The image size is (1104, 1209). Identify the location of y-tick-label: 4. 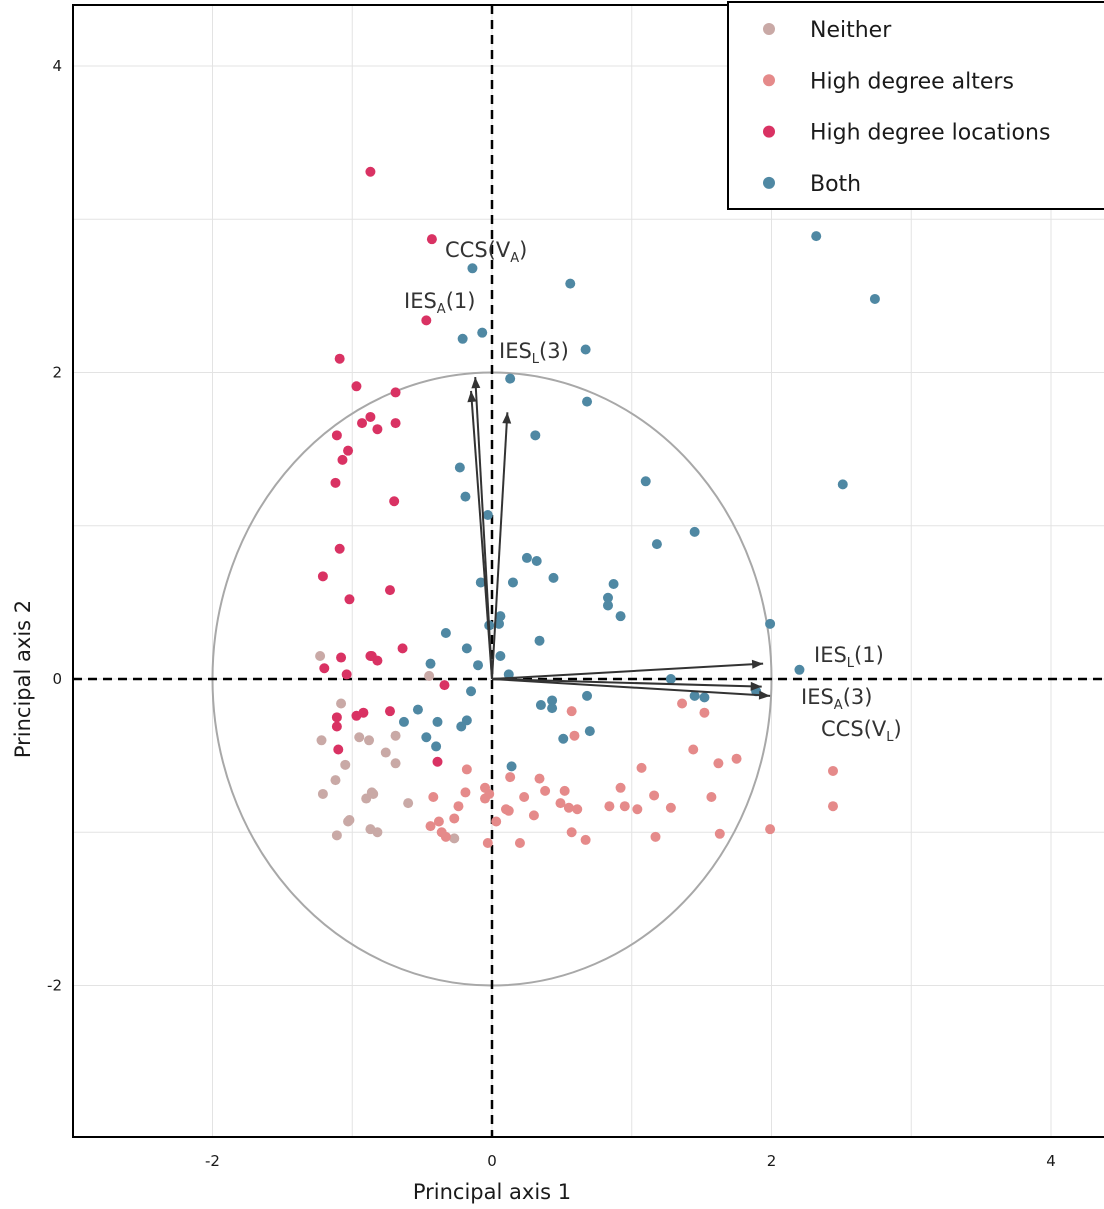
(57, 66).